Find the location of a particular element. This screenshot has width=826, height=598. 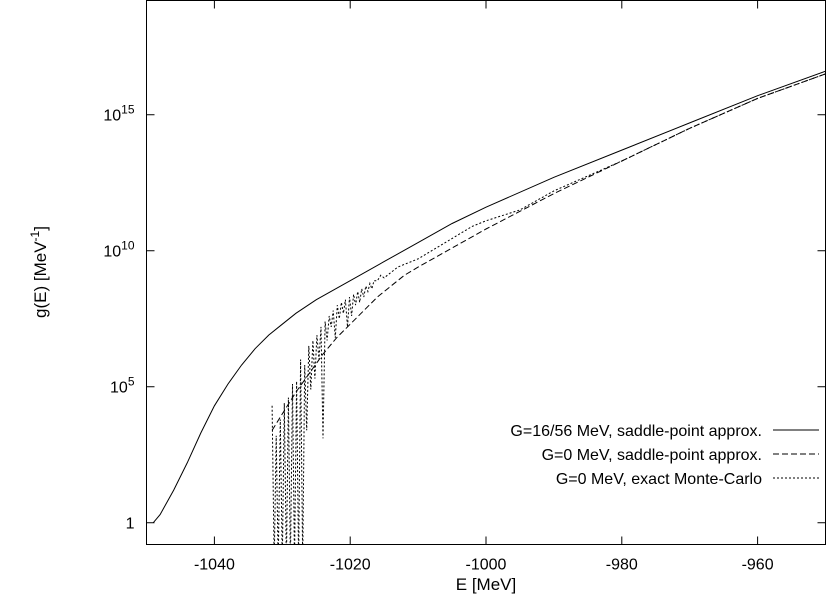

y-tick-exponent: 10 is located at coordinates (128, 246).